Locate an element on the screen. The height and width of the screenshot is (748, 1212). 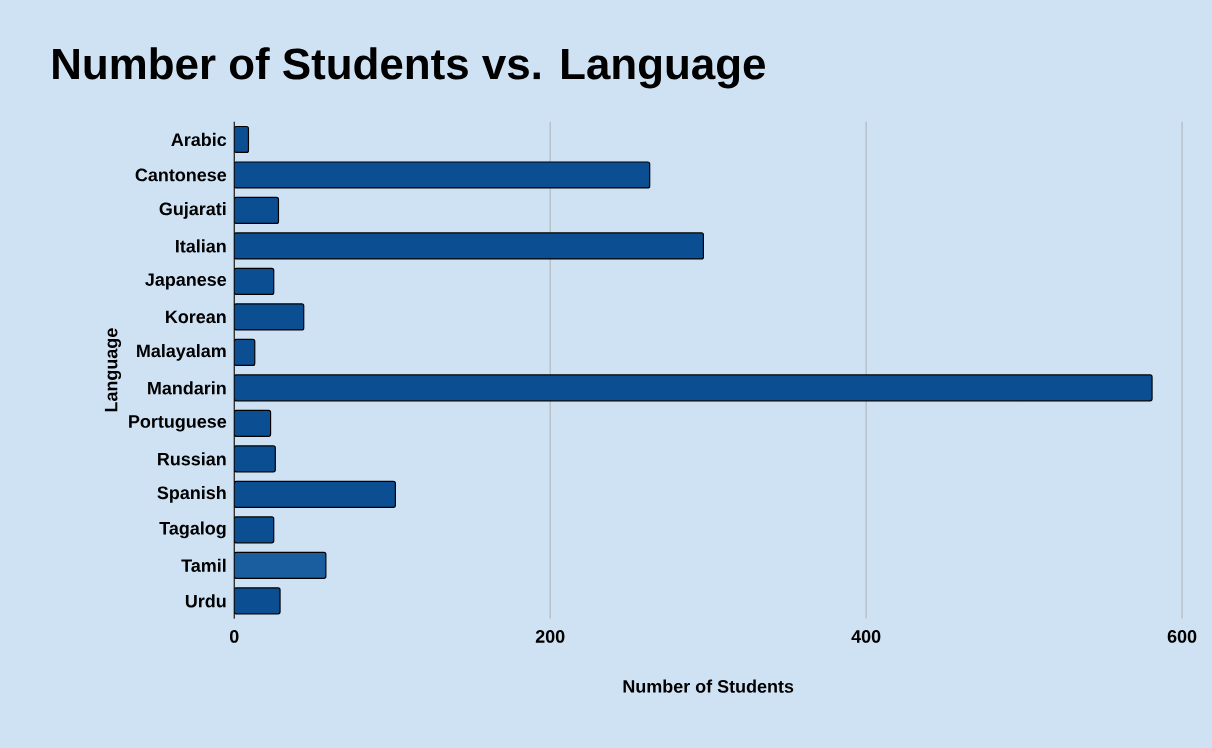
y-tick-label: Korean is located at coordinates (196, 317).